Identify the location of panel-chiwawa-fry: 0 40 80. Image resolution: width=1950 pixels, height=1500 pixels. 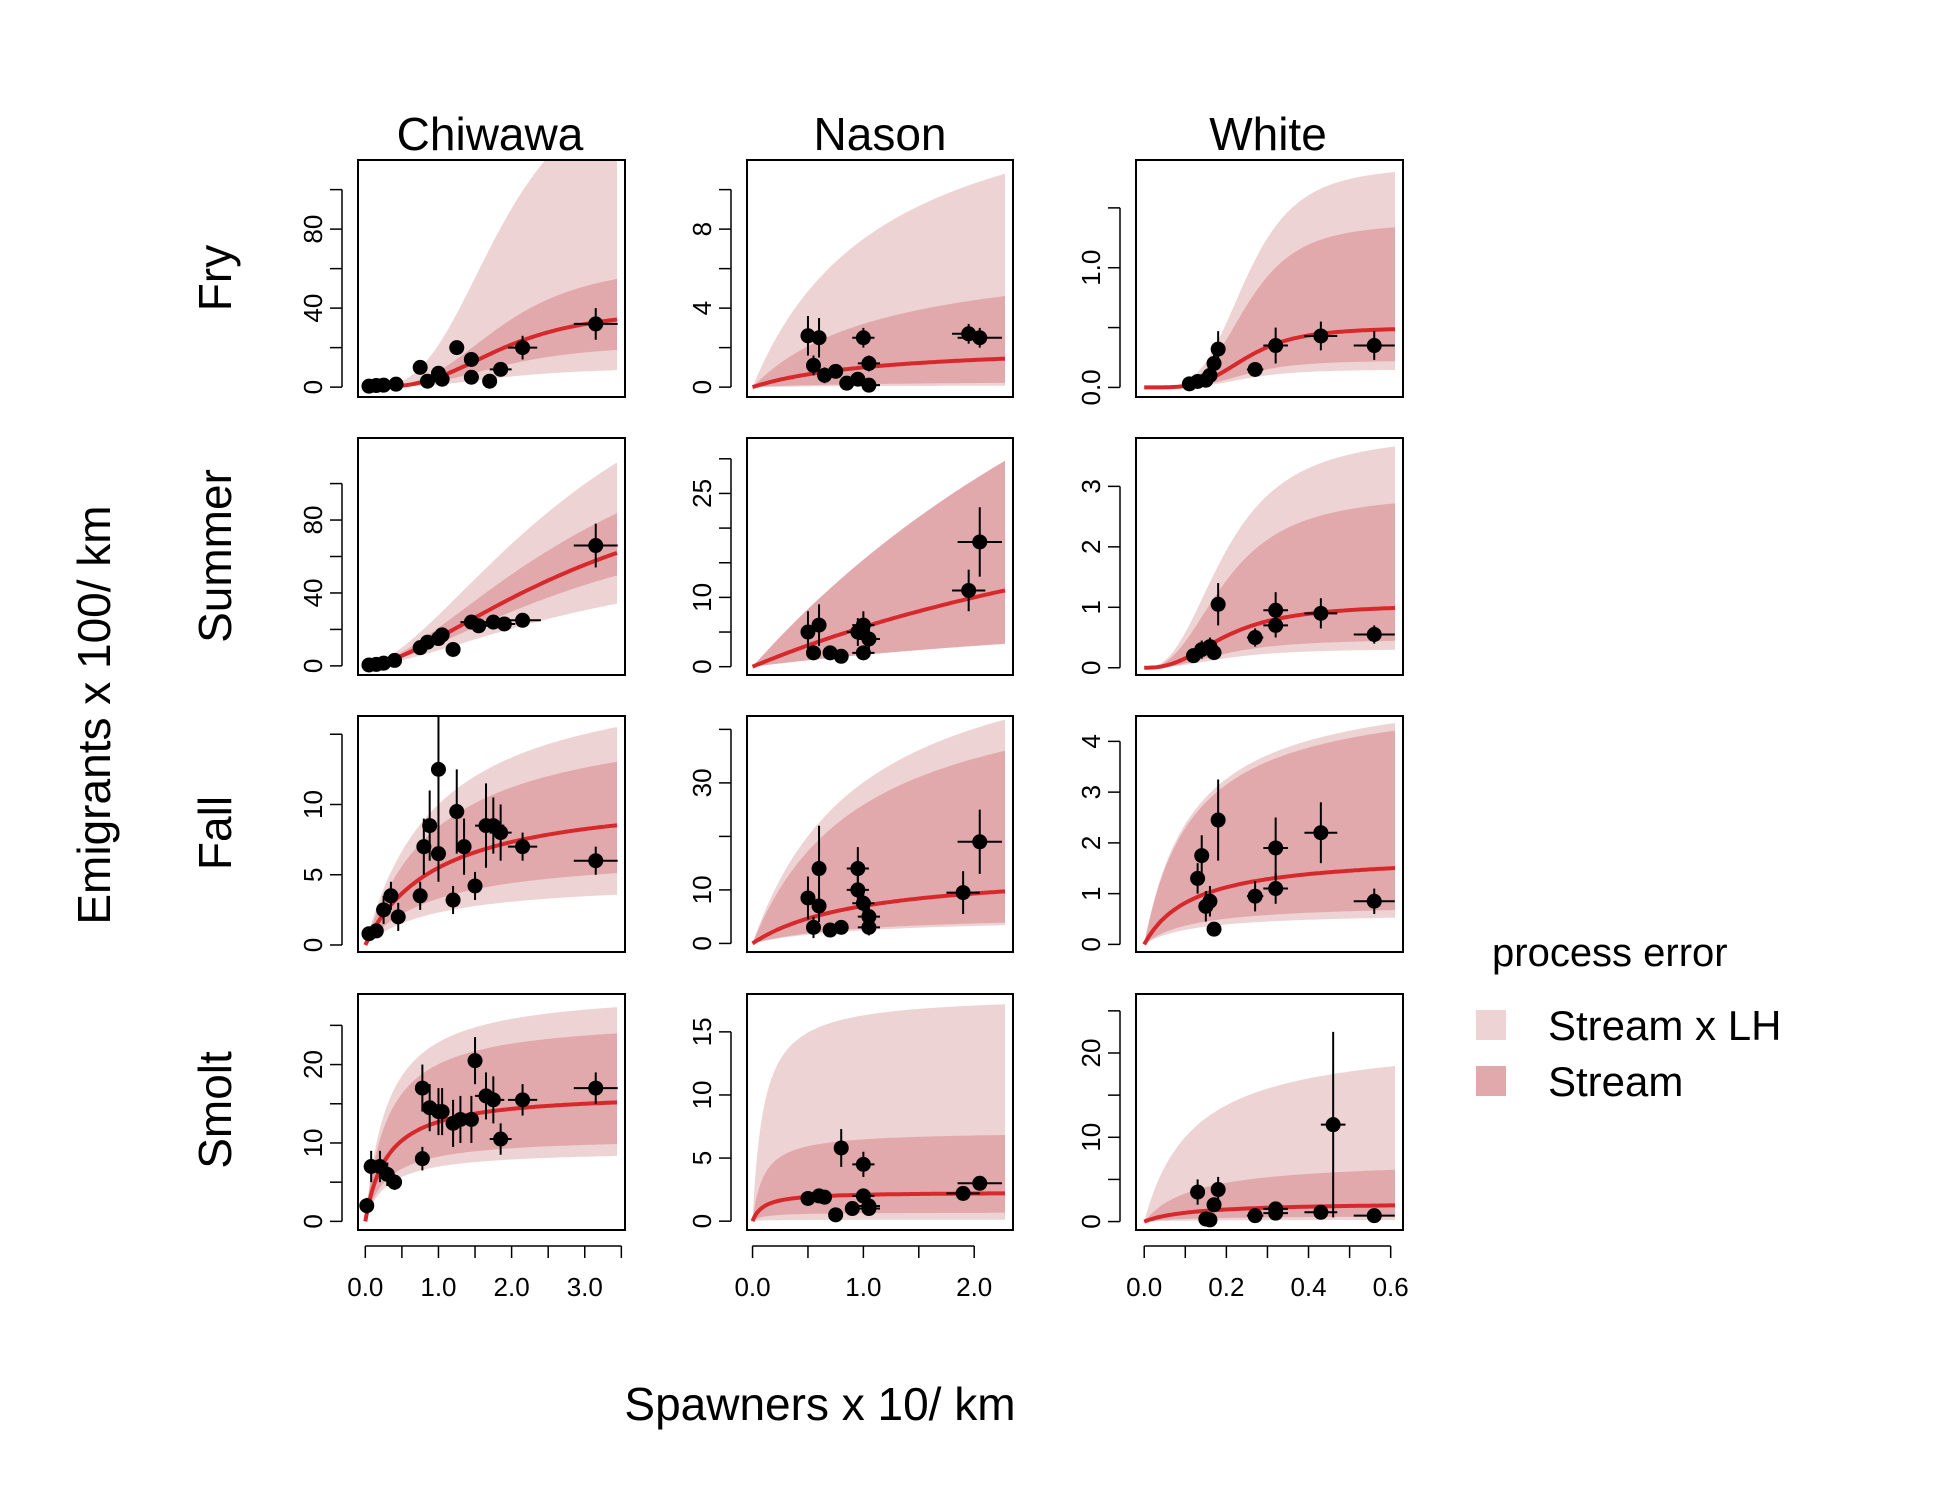
(462, 278).